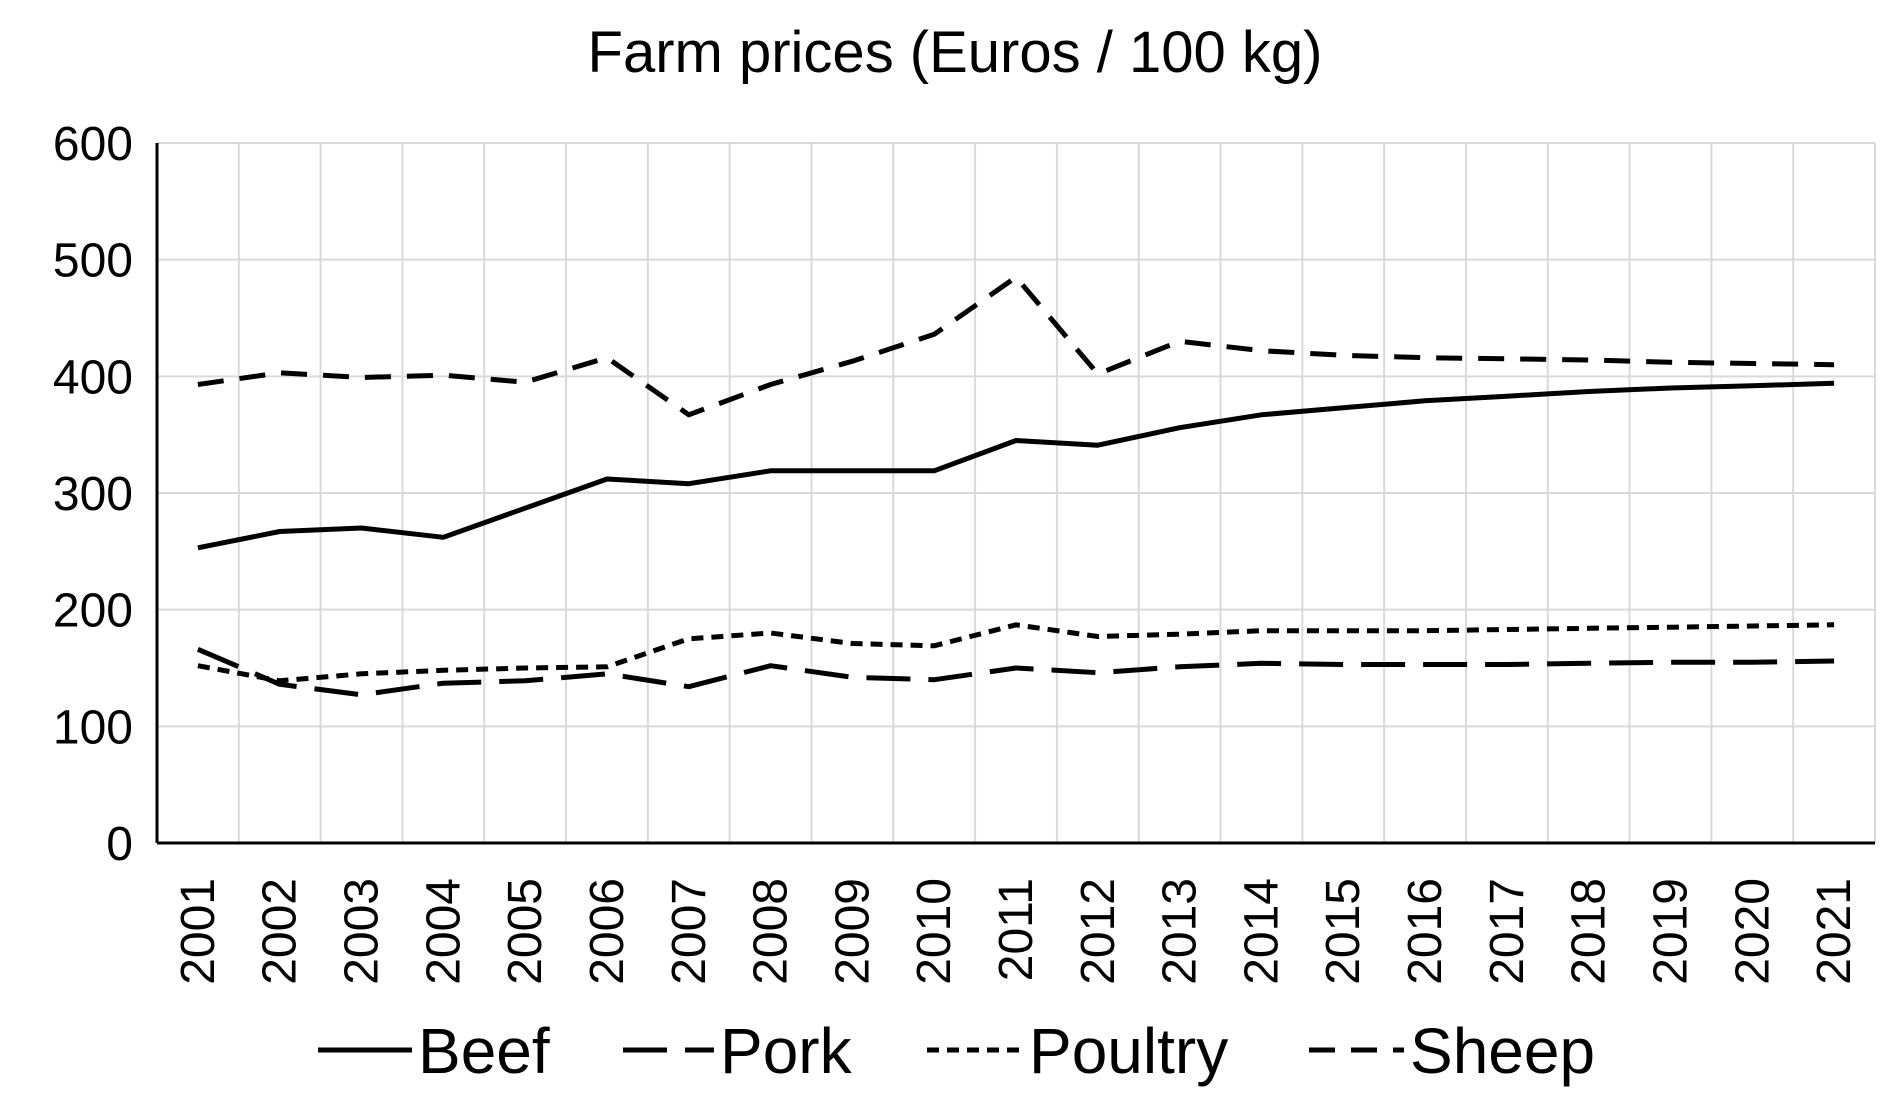  Describe the element at coordinates (1670, 931) in the screenshot. I see `x-tick-label: 2019` at that location.